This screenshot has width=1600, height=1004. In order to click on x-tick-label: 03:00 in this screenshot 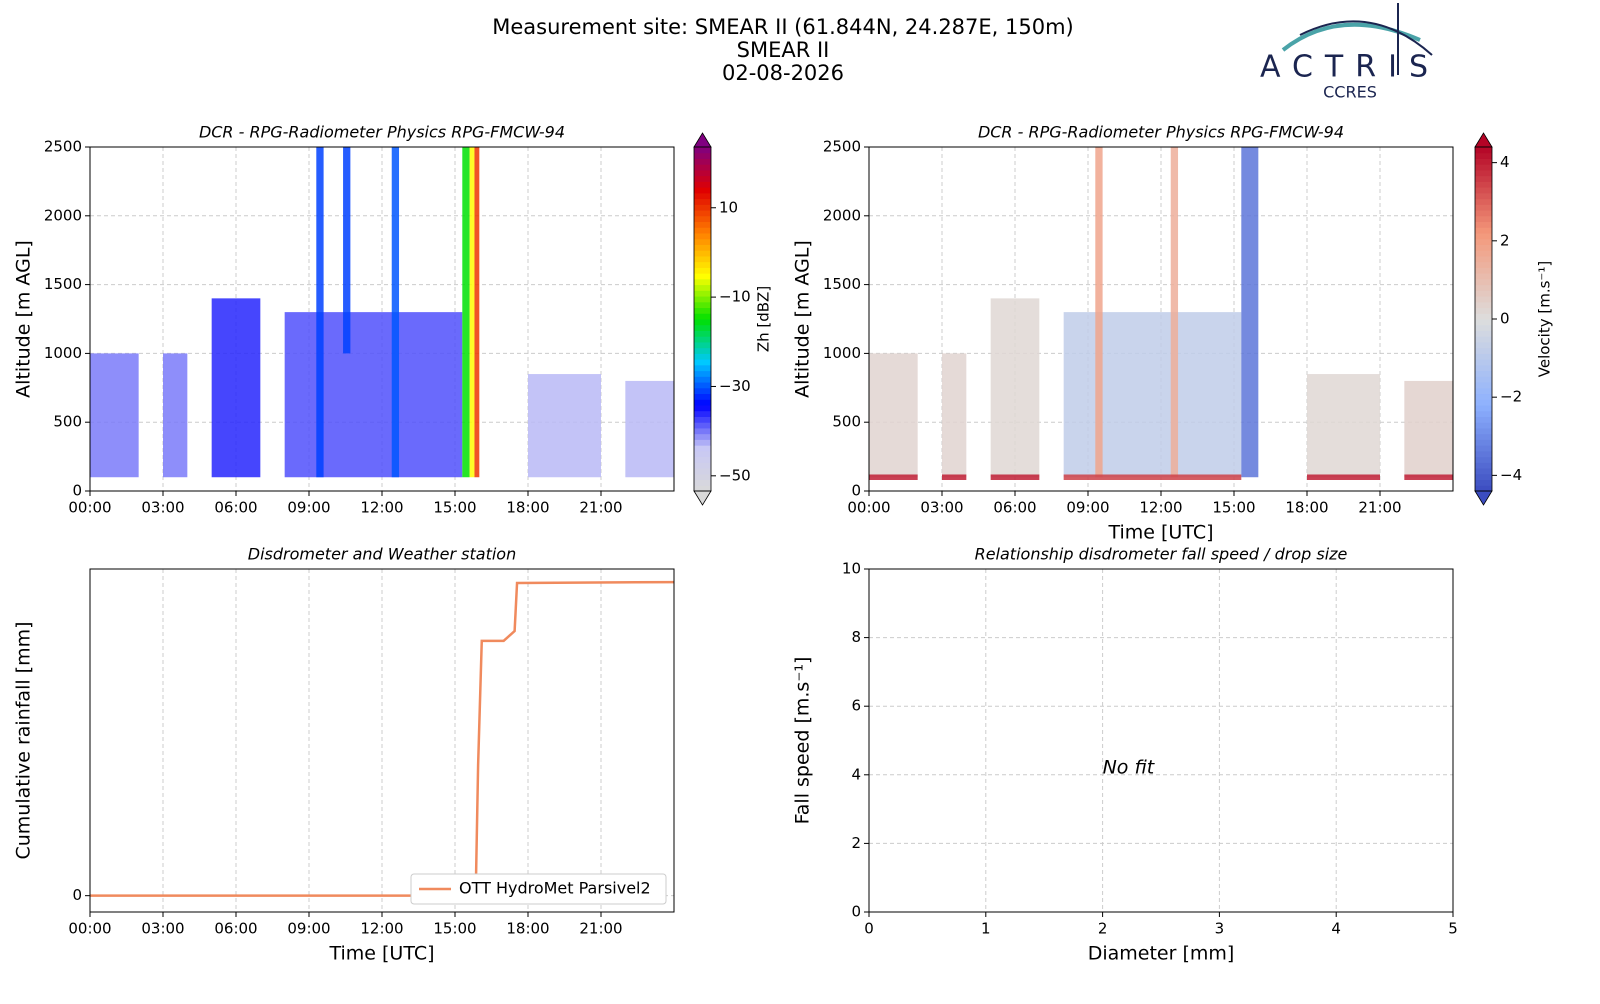, I will do `click(162, 929)`.